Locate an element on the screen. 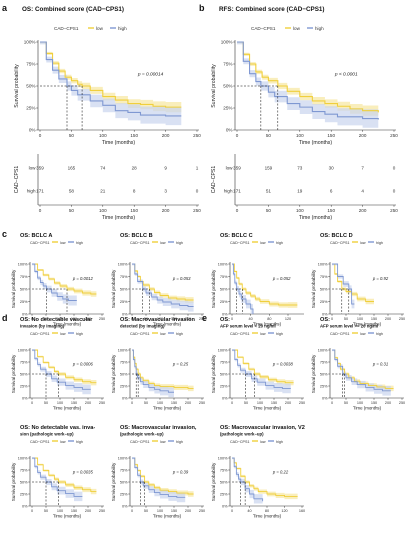  p-value: p = 0.31 is located at coordinates (380, 363).